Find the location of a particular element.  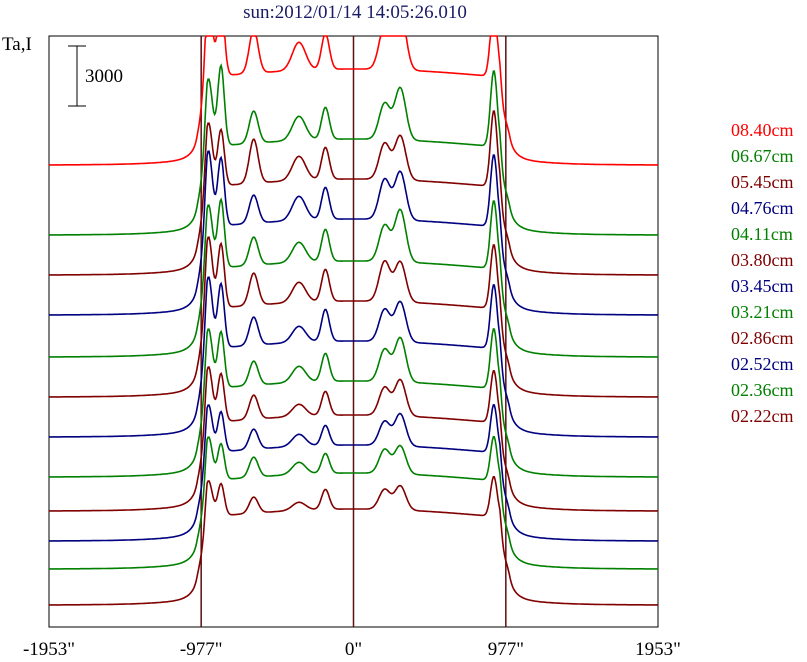

legend-entry: 03.45cm is located at coordinates (762, 286).